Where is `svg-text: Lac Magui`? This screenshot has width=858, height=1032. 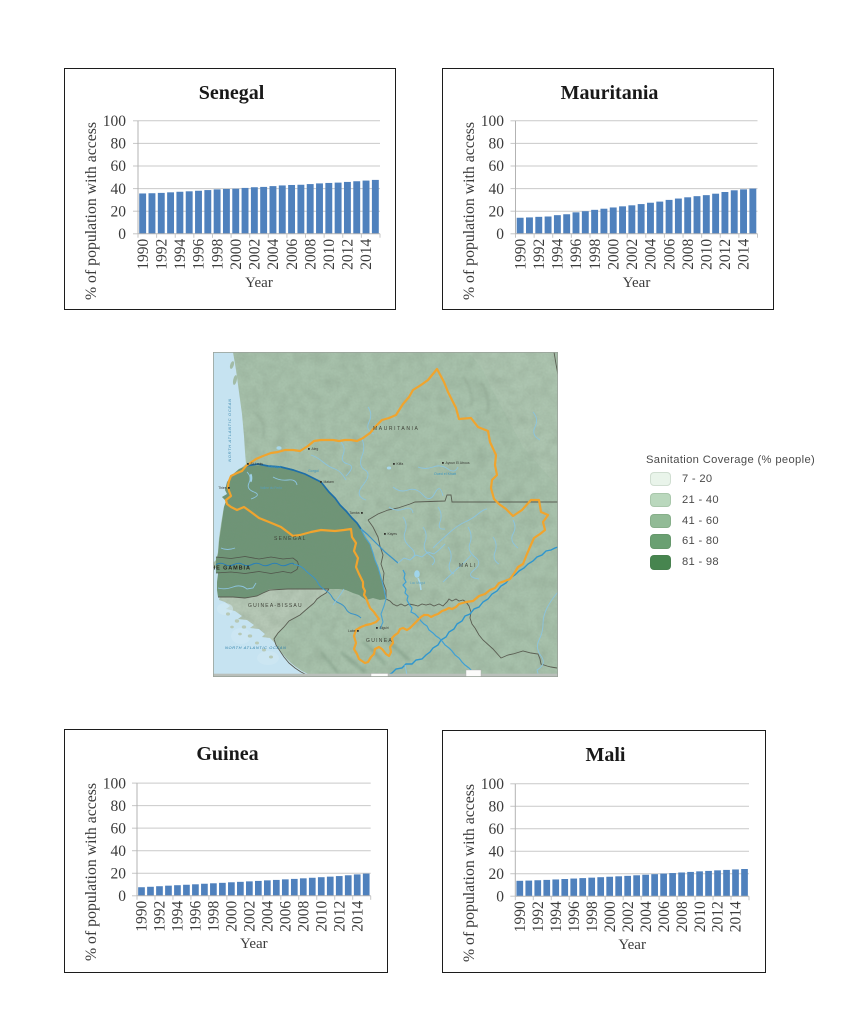
svg-text: Lac Magui is located at coordinates (417, 583).